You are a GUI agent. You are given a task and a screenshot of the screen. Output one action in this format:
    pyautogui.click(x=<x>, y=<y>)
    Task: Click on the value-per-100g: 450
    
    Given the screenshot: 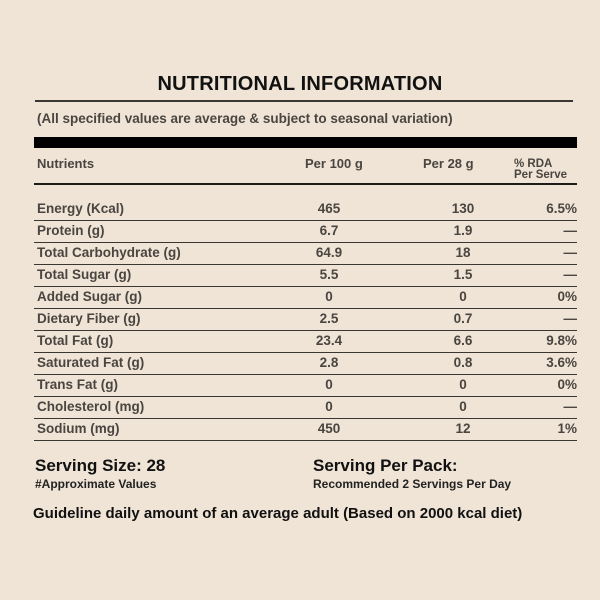 What is the action you would take?
    pyautogui.click(x=329, y=428)
    